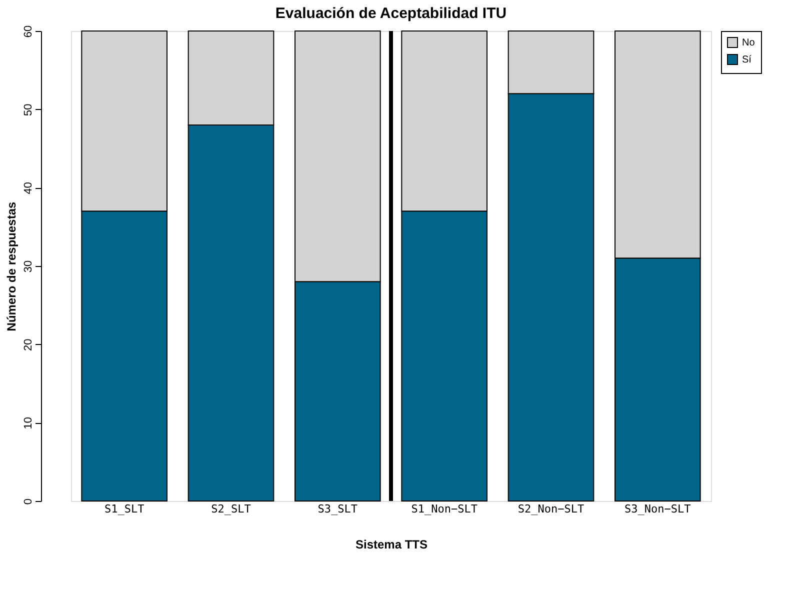  I want to click on x-tick-label: S2_SLT, so click(231, 509).